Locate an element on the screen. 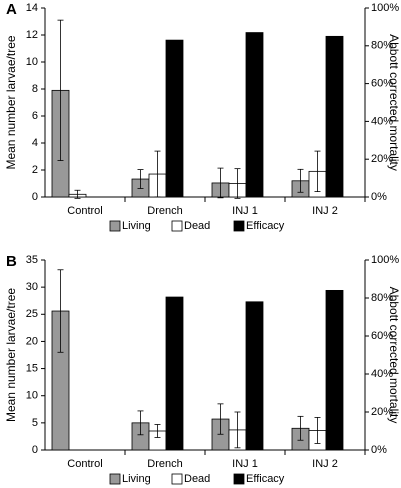 This screenshot has width=401, height=488. y-tick-label: 5 is located at coordinates (35, 423).